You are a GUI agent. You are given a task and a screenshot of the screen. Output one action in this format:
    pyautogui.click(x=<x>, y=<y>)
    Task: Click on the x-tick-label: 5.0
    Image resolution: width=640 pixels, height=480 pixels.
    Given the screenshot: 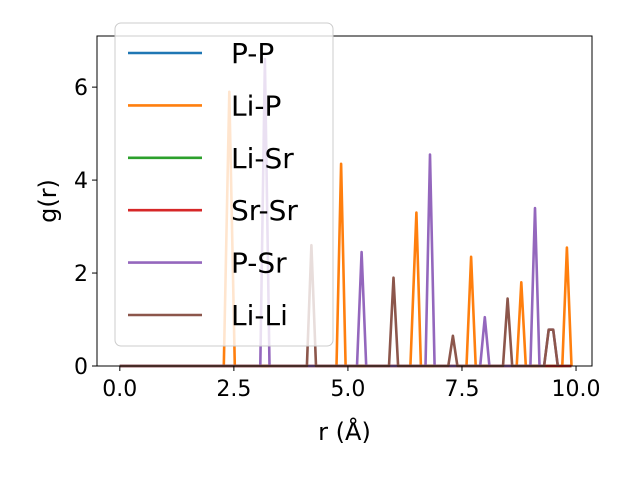 What is the action you would take?
    pyautogui.click(x=347, y=389)
    